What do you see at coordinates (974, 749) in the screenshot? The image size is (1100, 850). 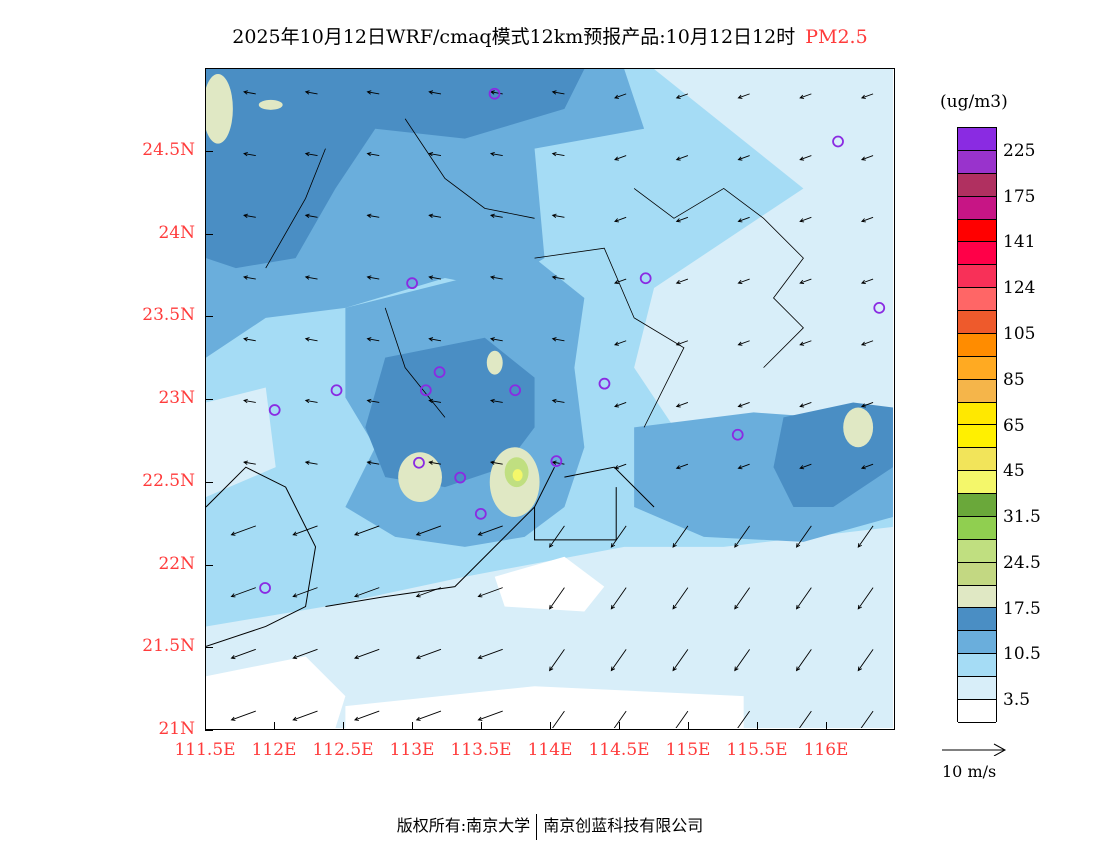 I see `wind-reference-arrow-icon` at bounding box center [974, 749].